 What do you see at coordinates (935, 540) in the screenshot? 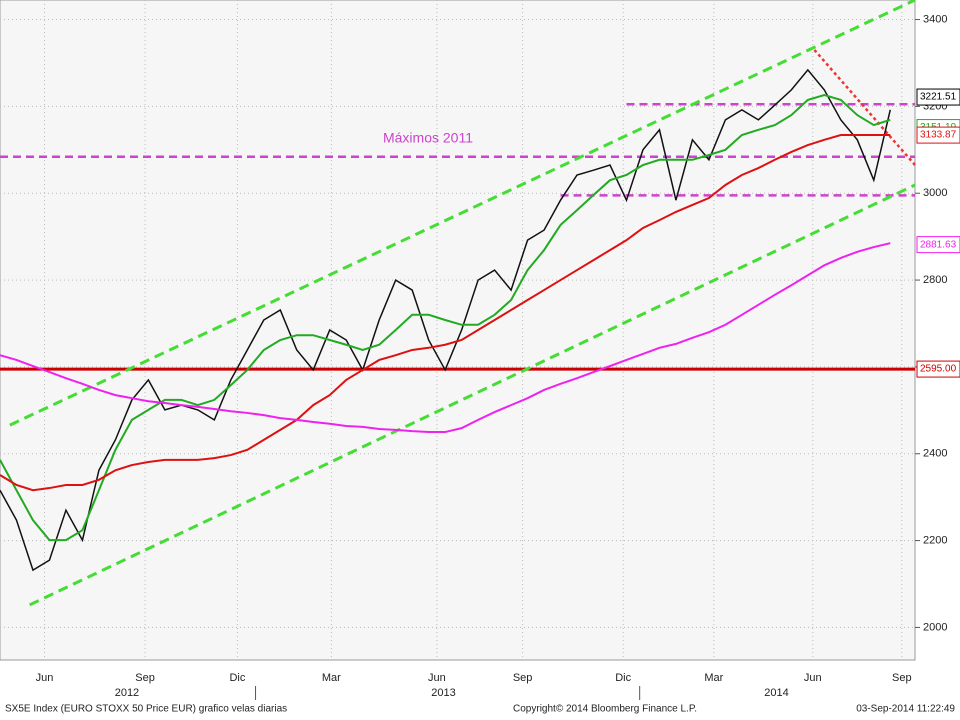
I see `y-tick-label: 2200` at bounding box center [935, 540].